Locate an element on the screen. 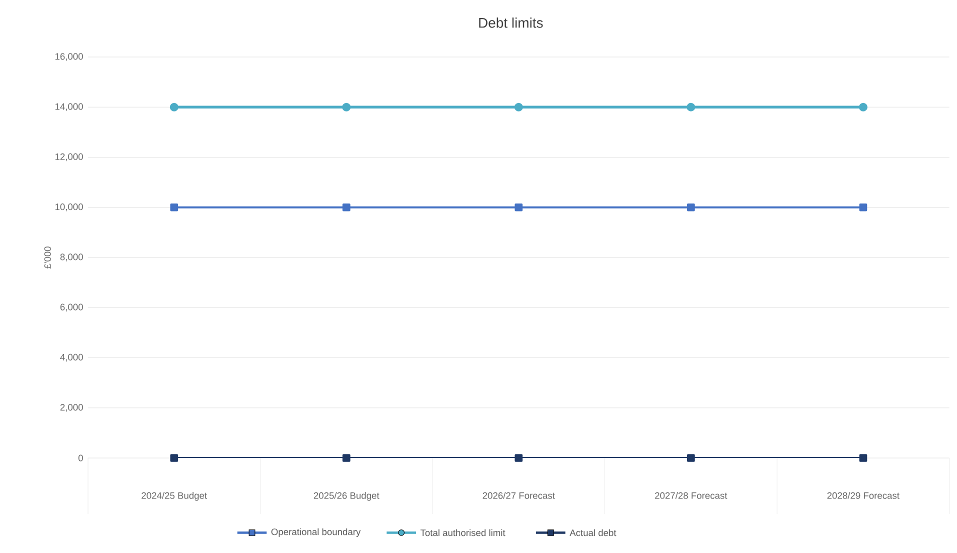 Image resolution: width=957 pixels, height=553 pixels. legend-label: Operational boundary is located at coordinates (316, 533).